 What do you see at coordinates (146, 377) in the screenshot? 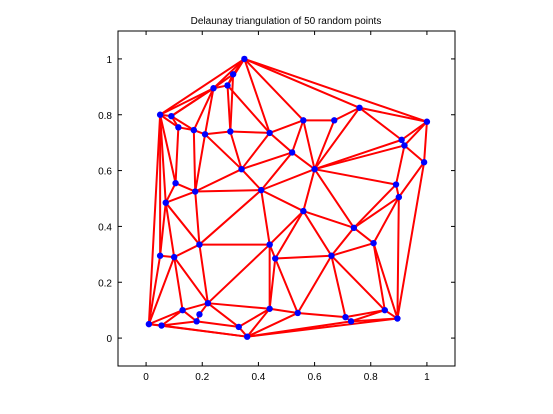
I see `x-tick-label: 0` at bounding box center [146, 377].